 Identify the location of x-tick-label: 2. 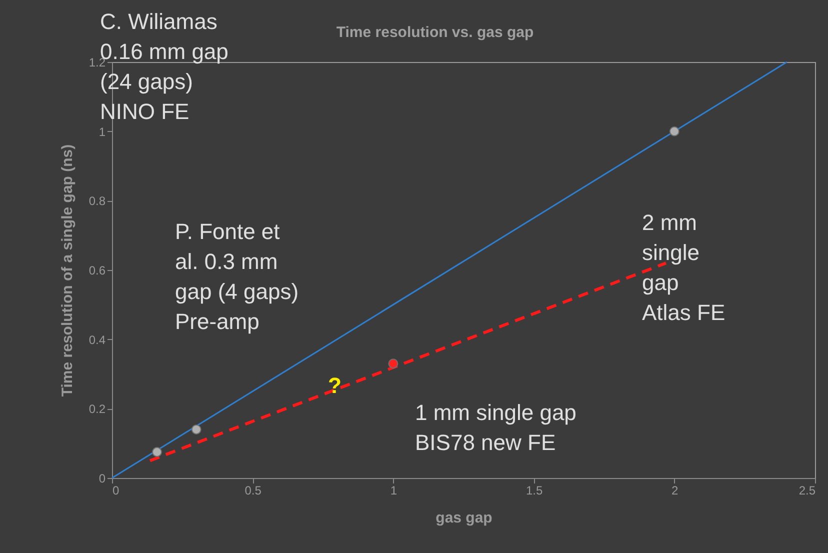
(675, 491).